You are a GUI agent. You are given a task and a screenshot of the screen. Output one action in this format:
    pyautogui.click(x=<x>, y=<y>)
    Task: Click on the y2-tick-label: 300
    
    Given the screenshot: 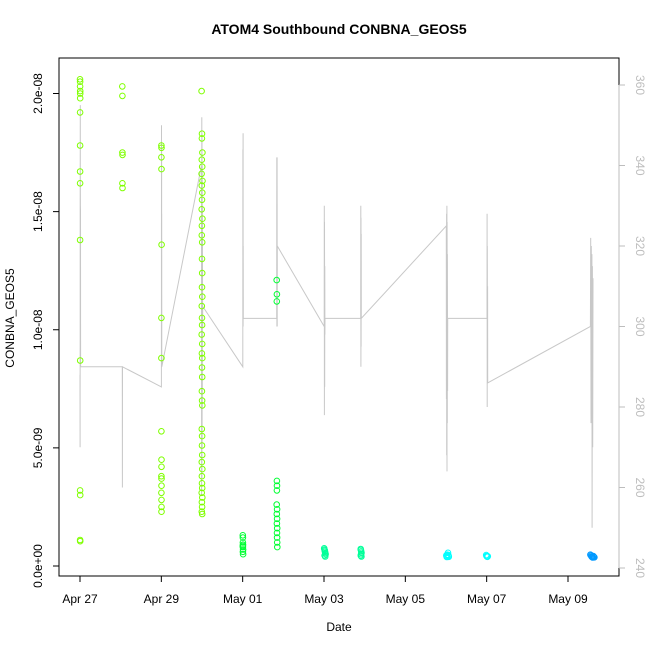 What is the action you would take?
    pyautogui.click(x=640, y=326)
    